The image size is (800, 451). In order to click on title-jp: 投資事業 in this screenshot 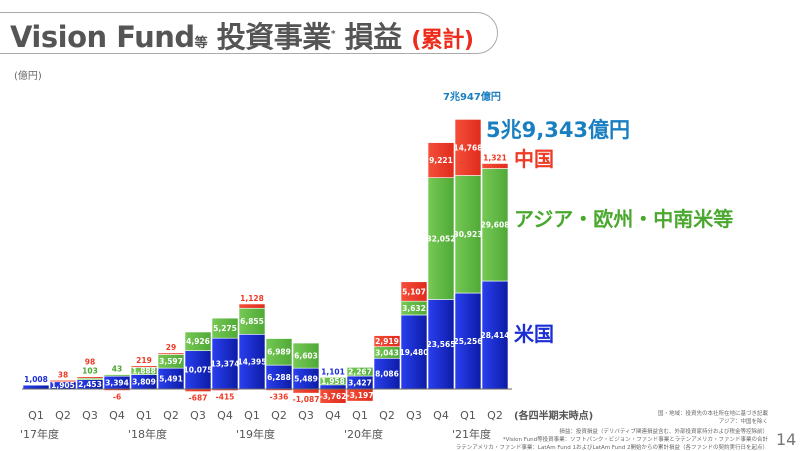, I will do `click(274, 37)`.